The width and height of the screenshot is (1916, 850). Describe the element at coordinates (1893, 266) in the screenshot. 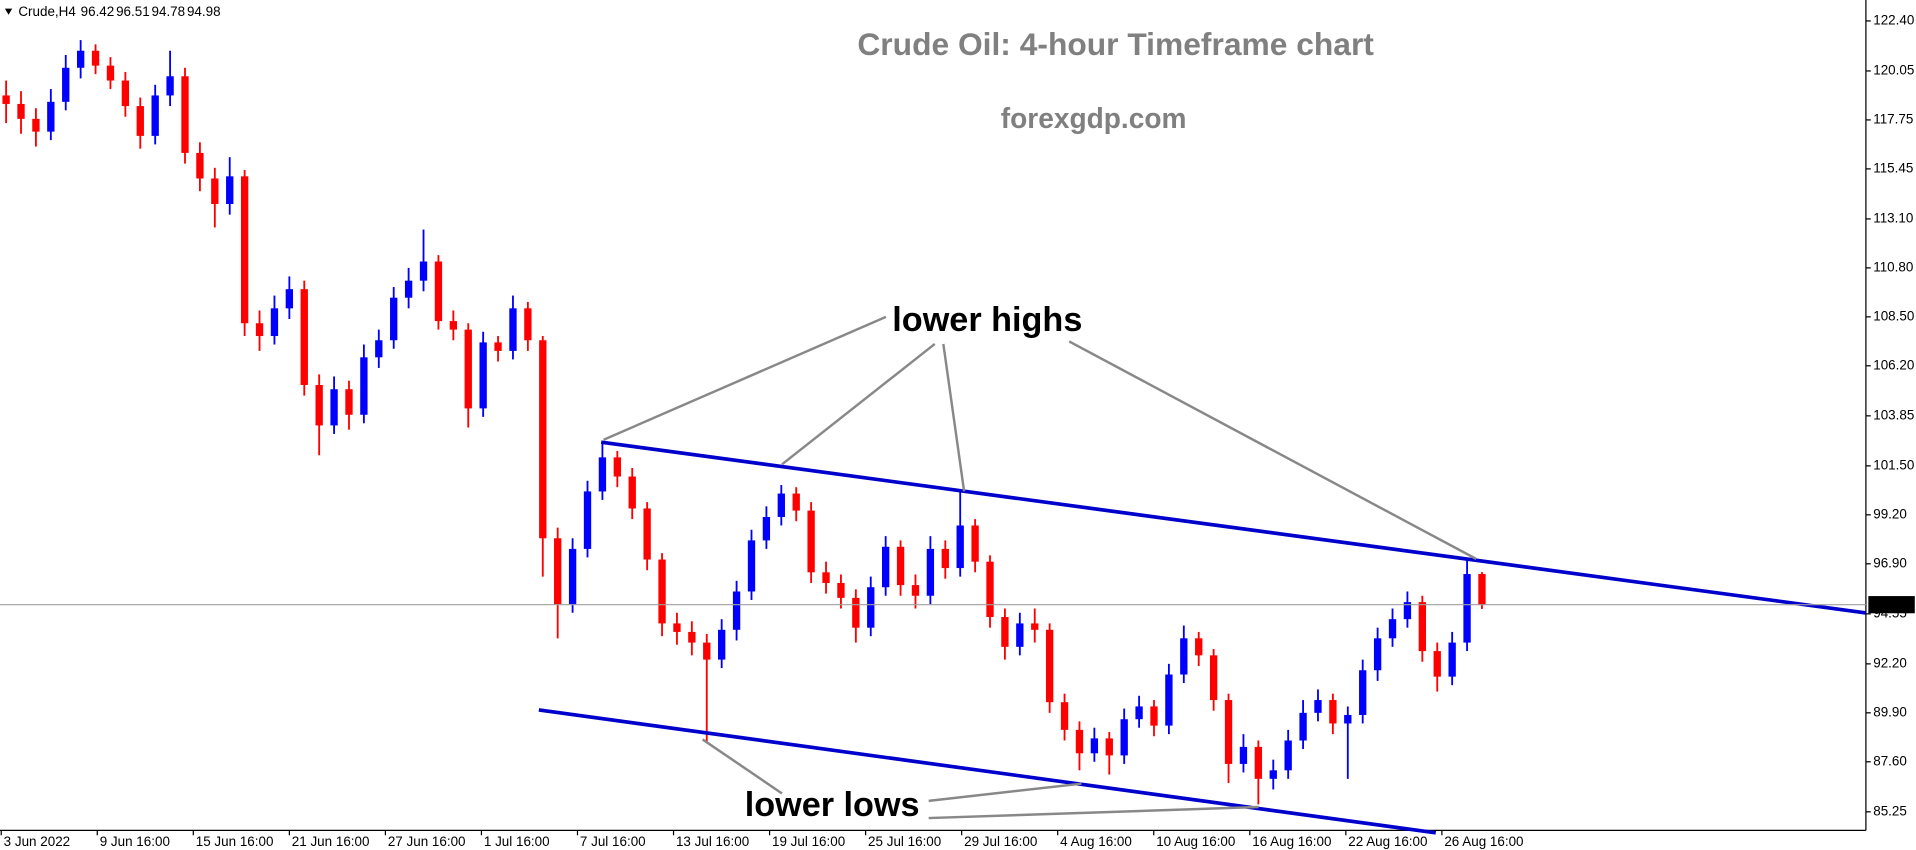

I see `y-tick-label: 110.80` at that location.